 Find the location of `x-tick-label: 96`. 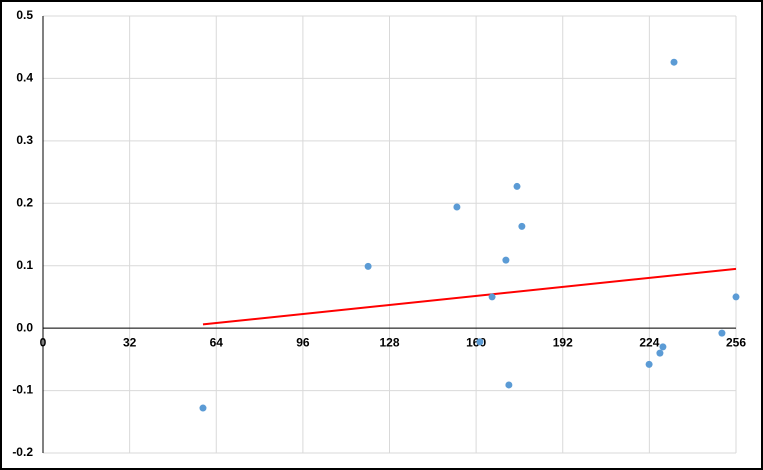

x-tick-label: 96 is located at coordinates (303, 342).